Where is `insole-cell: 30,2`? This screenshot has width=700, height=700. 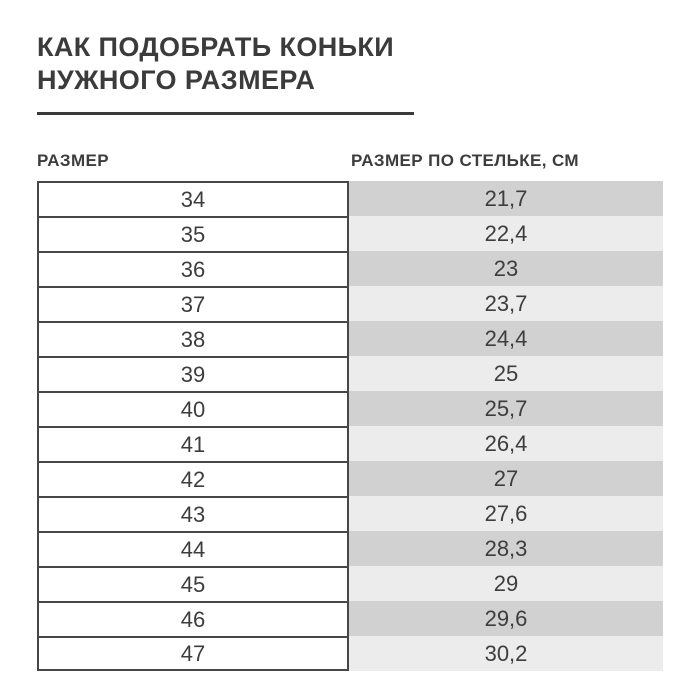
insole-cell: 30,2 is located at coordinates (506, 653).